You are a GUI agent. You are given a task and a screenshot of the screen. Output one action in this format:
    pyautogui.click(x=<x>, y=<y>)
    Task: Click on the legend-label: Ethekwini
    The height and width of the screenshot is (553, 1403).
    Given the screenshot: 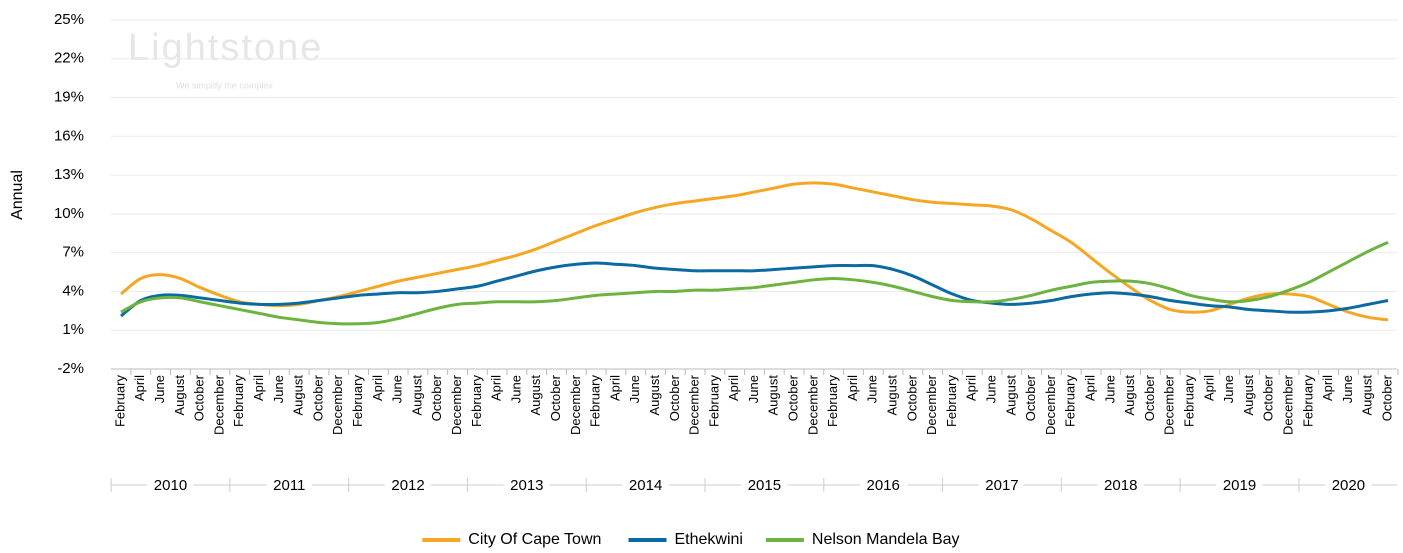 What is the action you would take?
    pyautogui.click(x=709, y=539)
    